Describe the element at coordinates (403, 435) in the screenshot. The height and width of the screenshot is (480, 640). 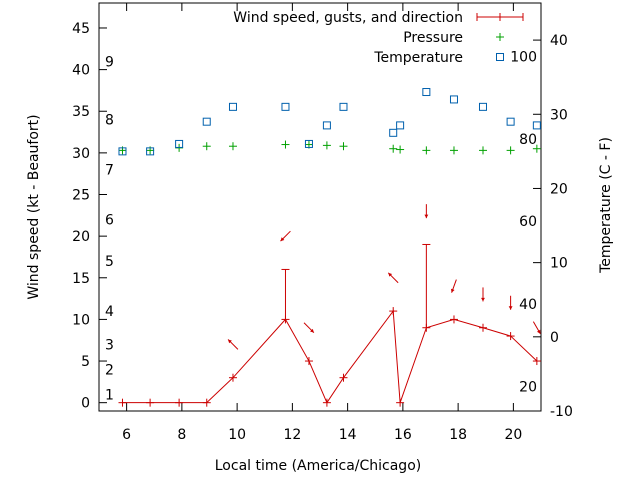
I see `x-tick-label: 16` at that location.